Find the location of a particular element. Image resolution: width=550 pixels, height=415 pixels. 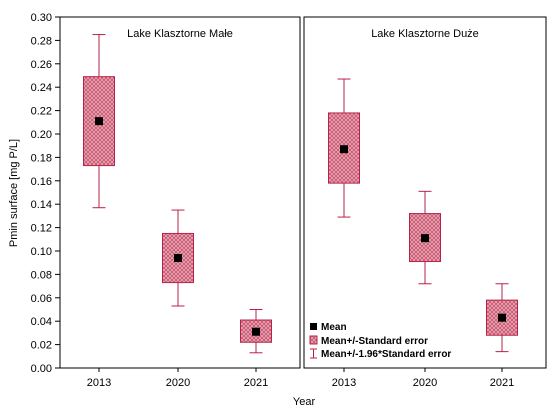

y-tick-label: 0.18 is located at coordinates (41, 158).